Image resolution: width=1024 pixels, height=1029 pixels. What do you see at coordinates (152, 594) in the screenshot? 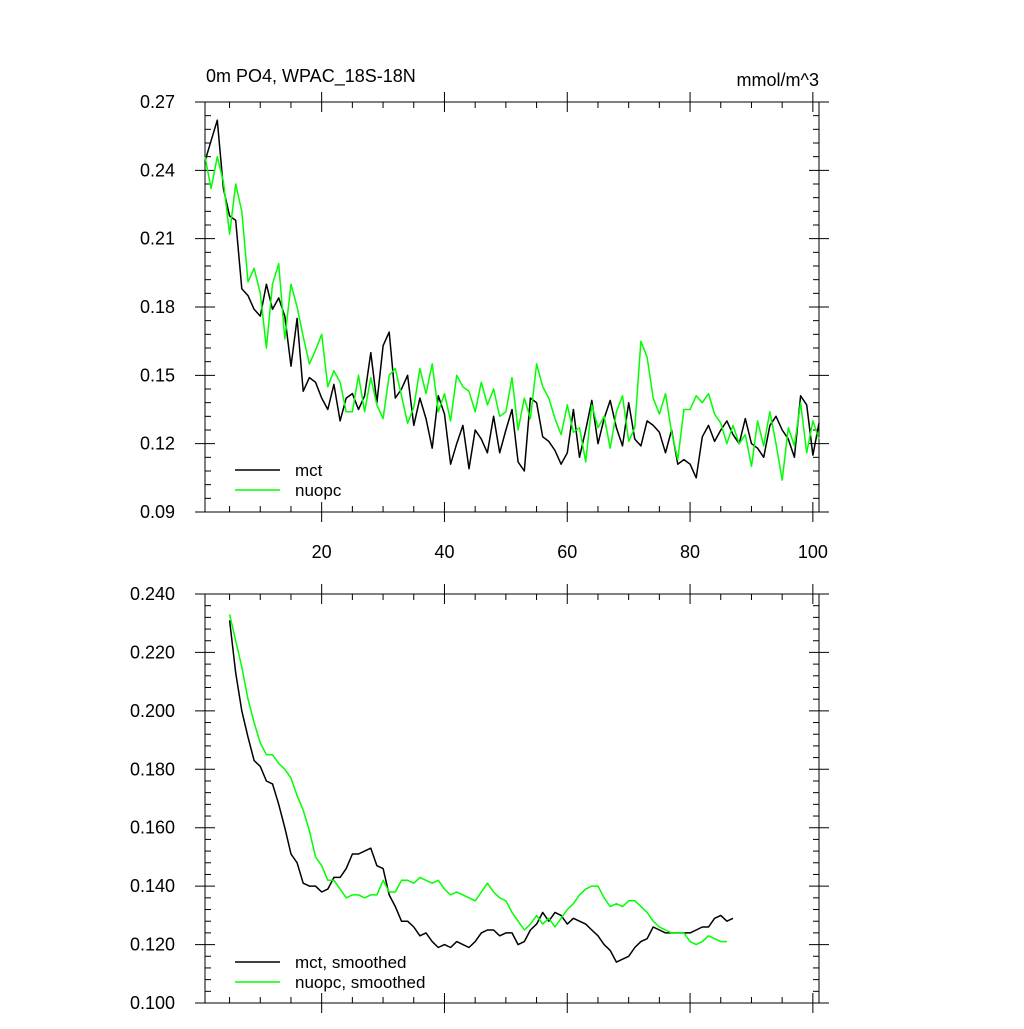
I see `y-tick-label: 0.240` at bounding box center [152, 594].